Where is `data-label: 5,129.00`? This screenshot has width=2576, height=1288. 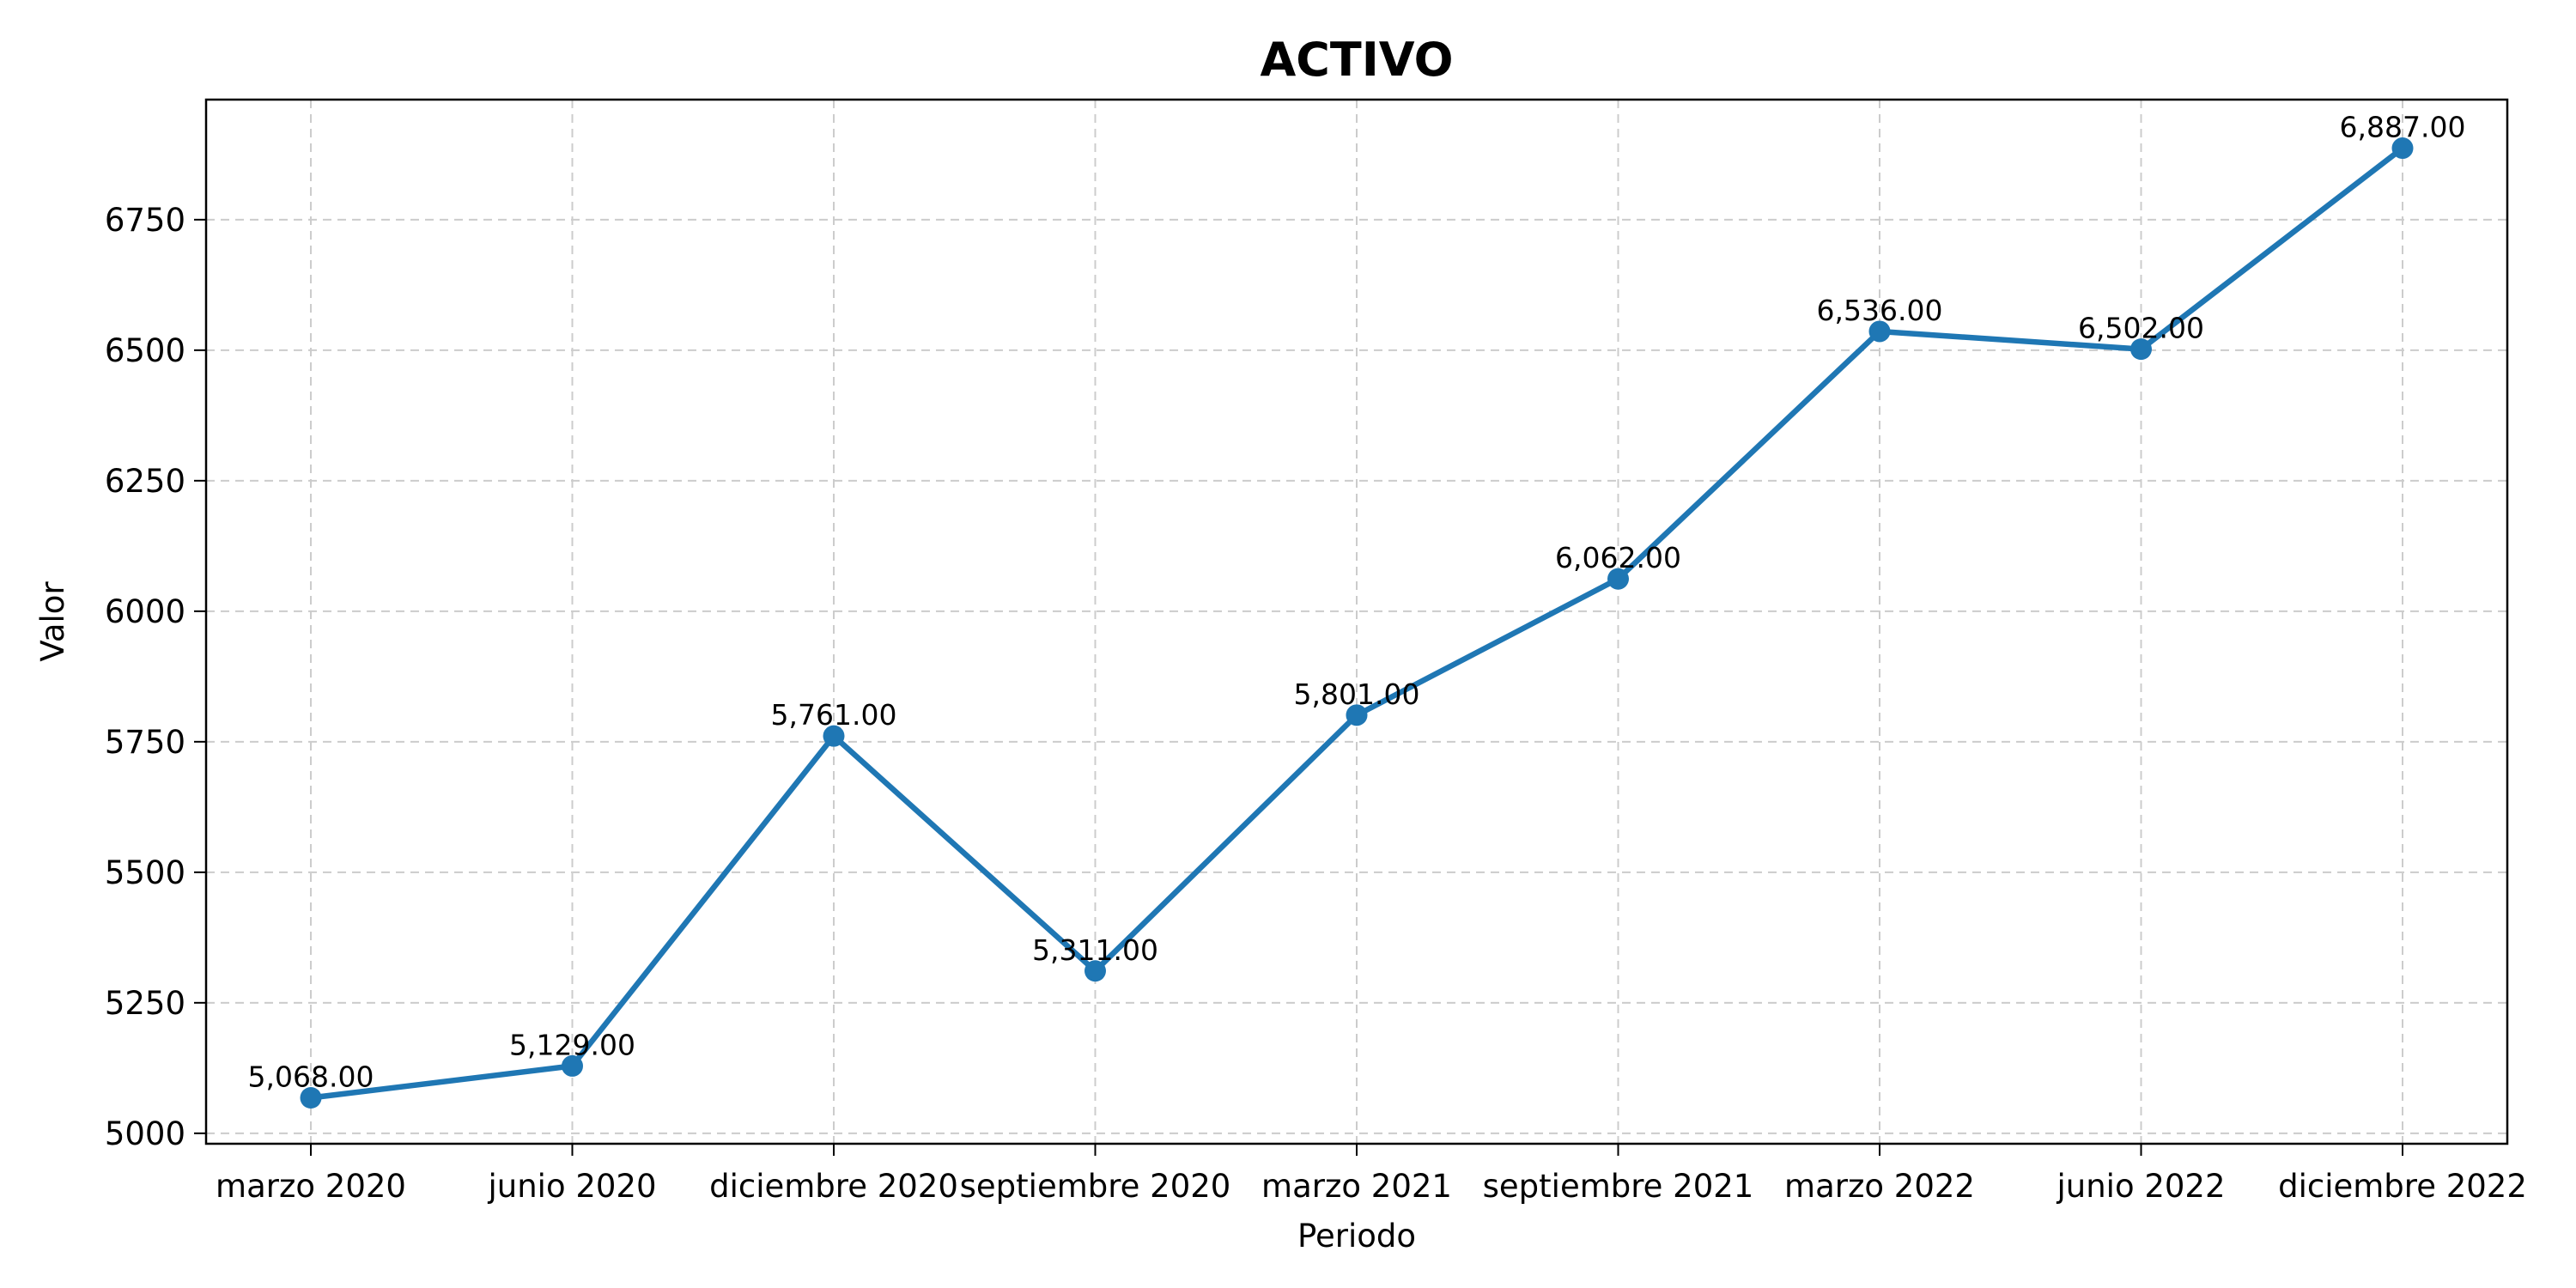
data-label: 5,129.00 is located at coordinates (572, 1045).